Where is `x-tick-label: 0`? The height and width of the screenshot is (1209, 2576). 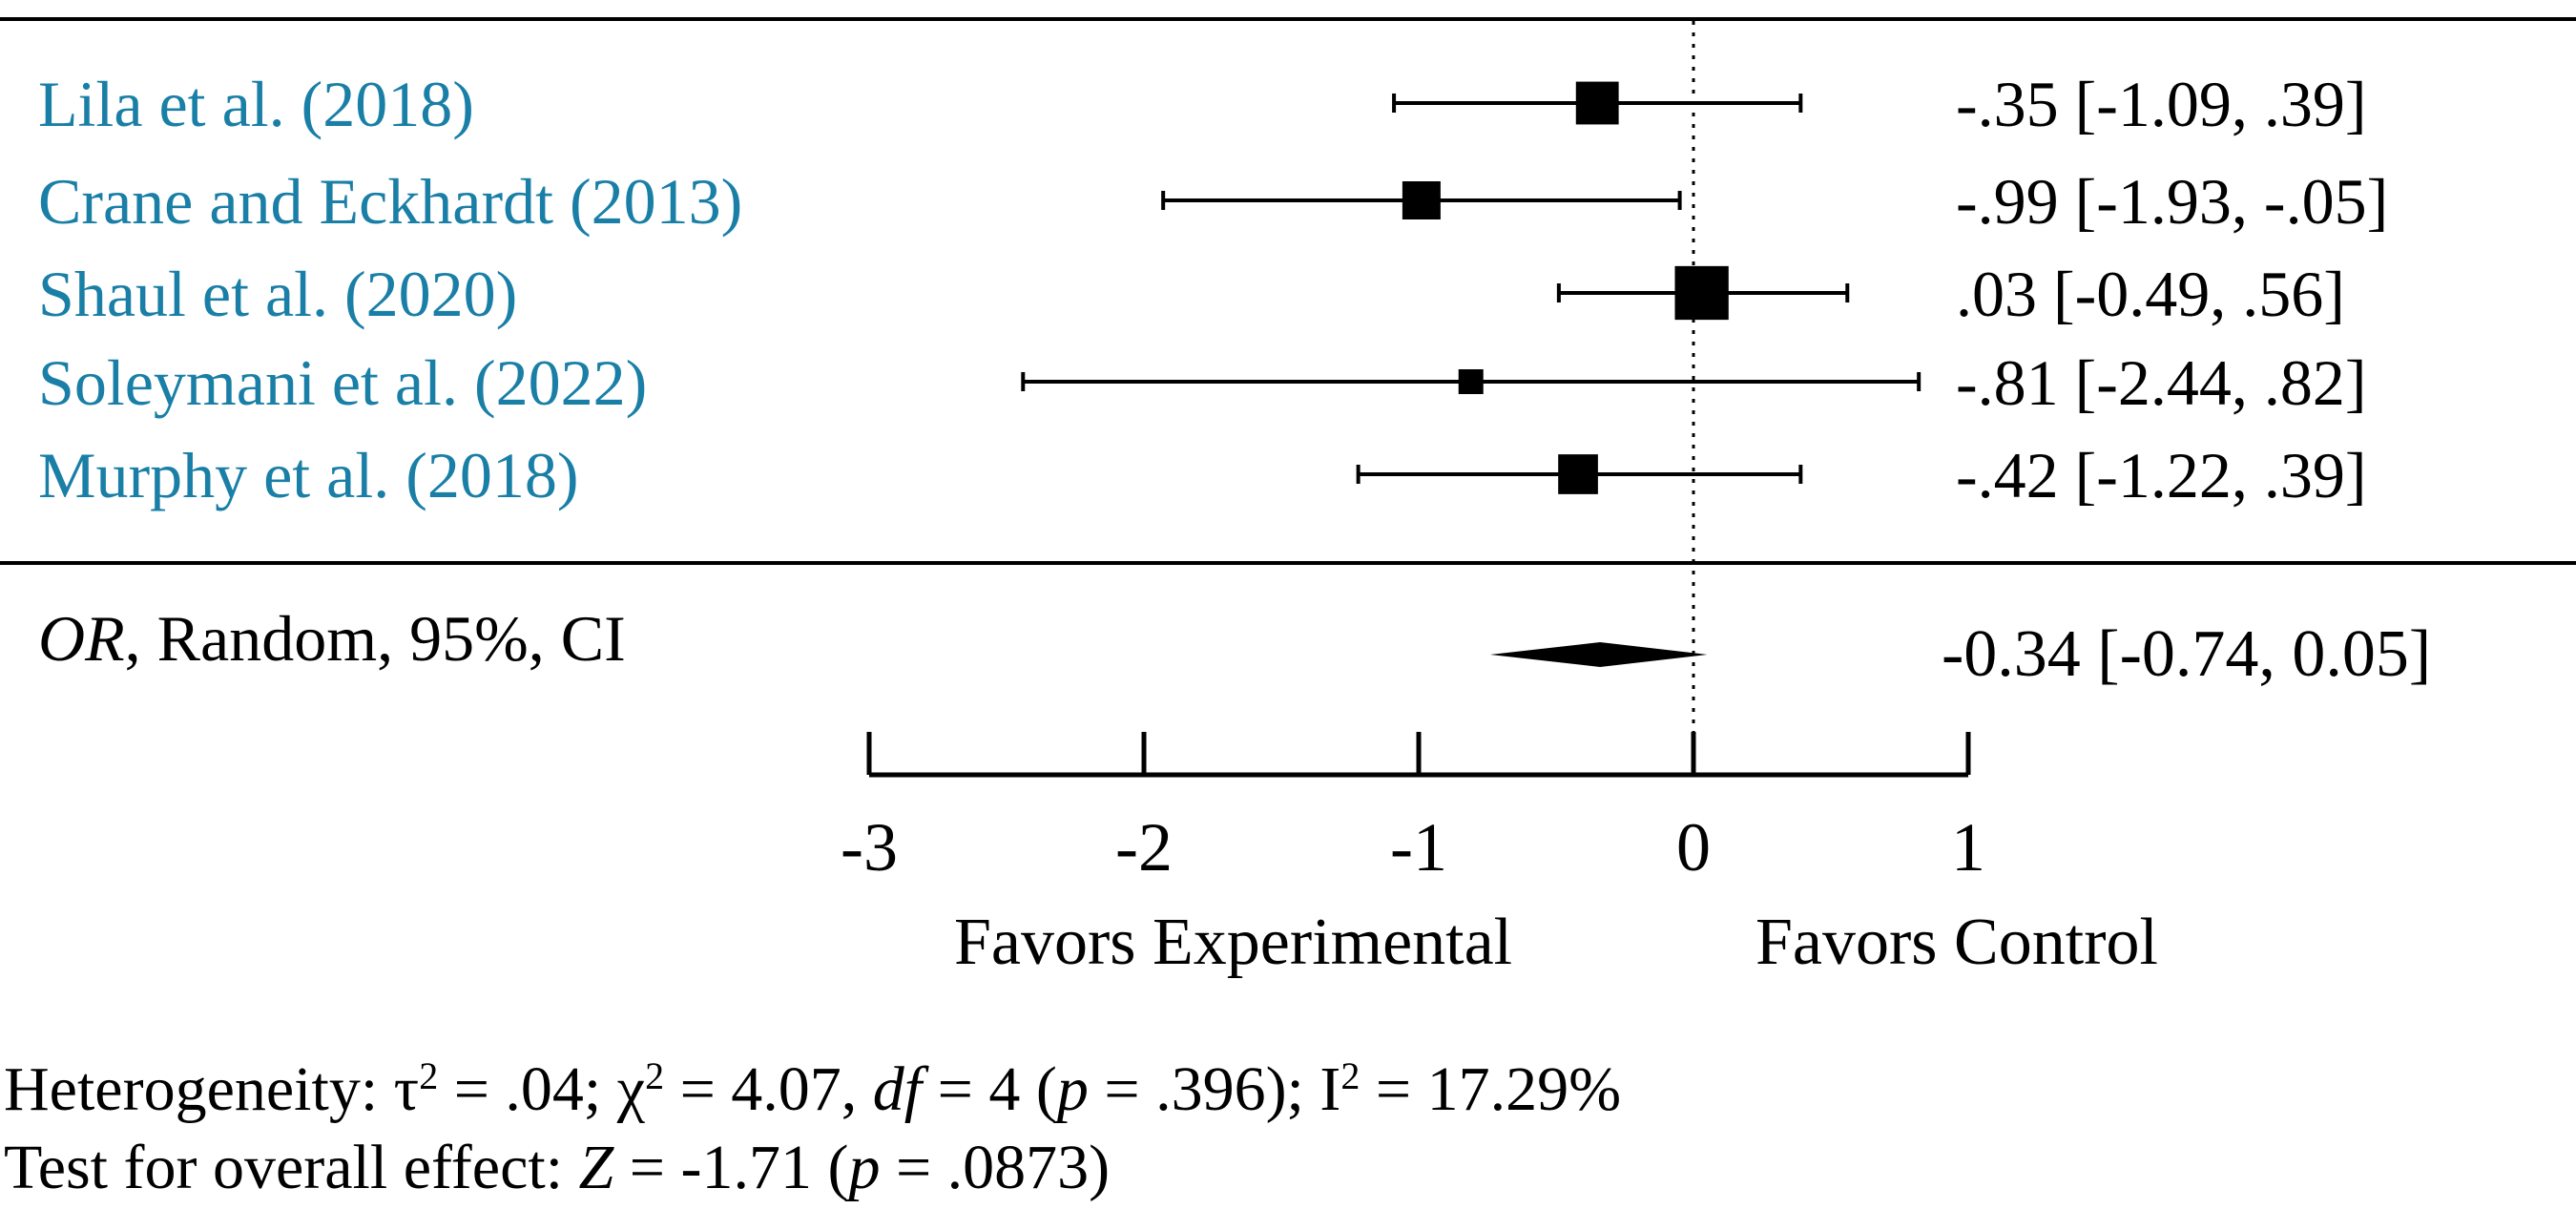
x-tick-label: 0 is located at coordinates (1693, 848).